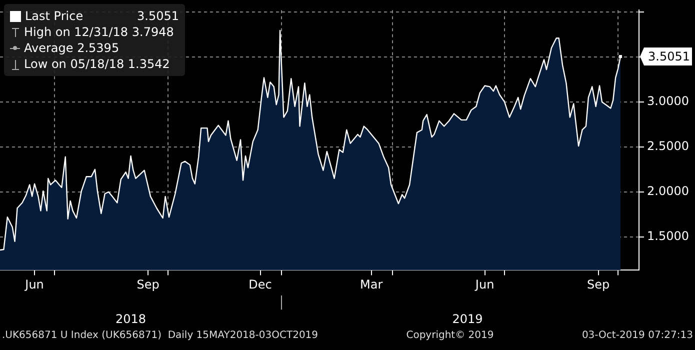 Image resolution: width=695 pixels, height=350 pixels. I want to click on x-tick-label: Mar, so click(371, 285).